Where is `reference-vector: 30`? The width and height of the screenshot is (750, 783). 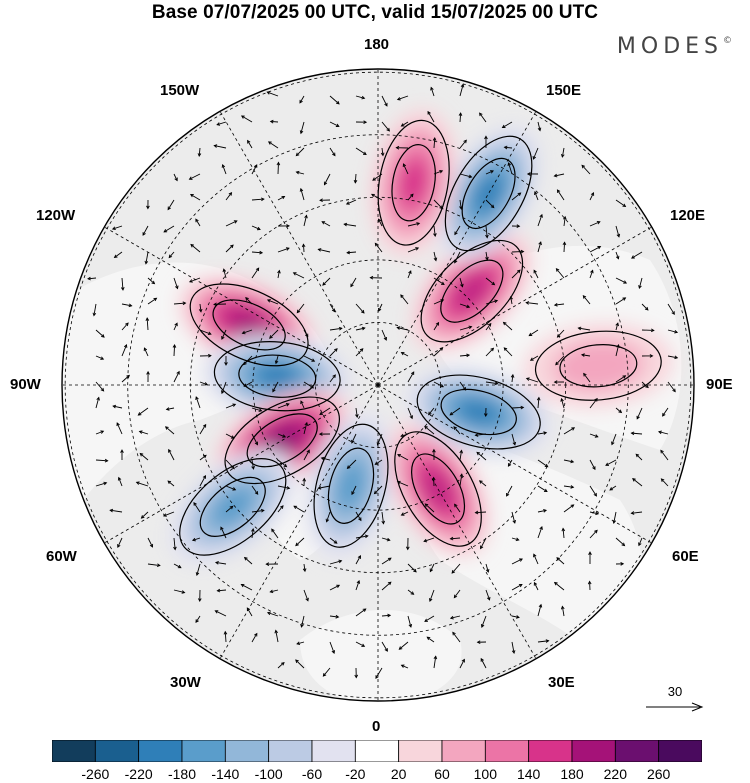
reference-vector: 30 is located at coordinates (675, 702).